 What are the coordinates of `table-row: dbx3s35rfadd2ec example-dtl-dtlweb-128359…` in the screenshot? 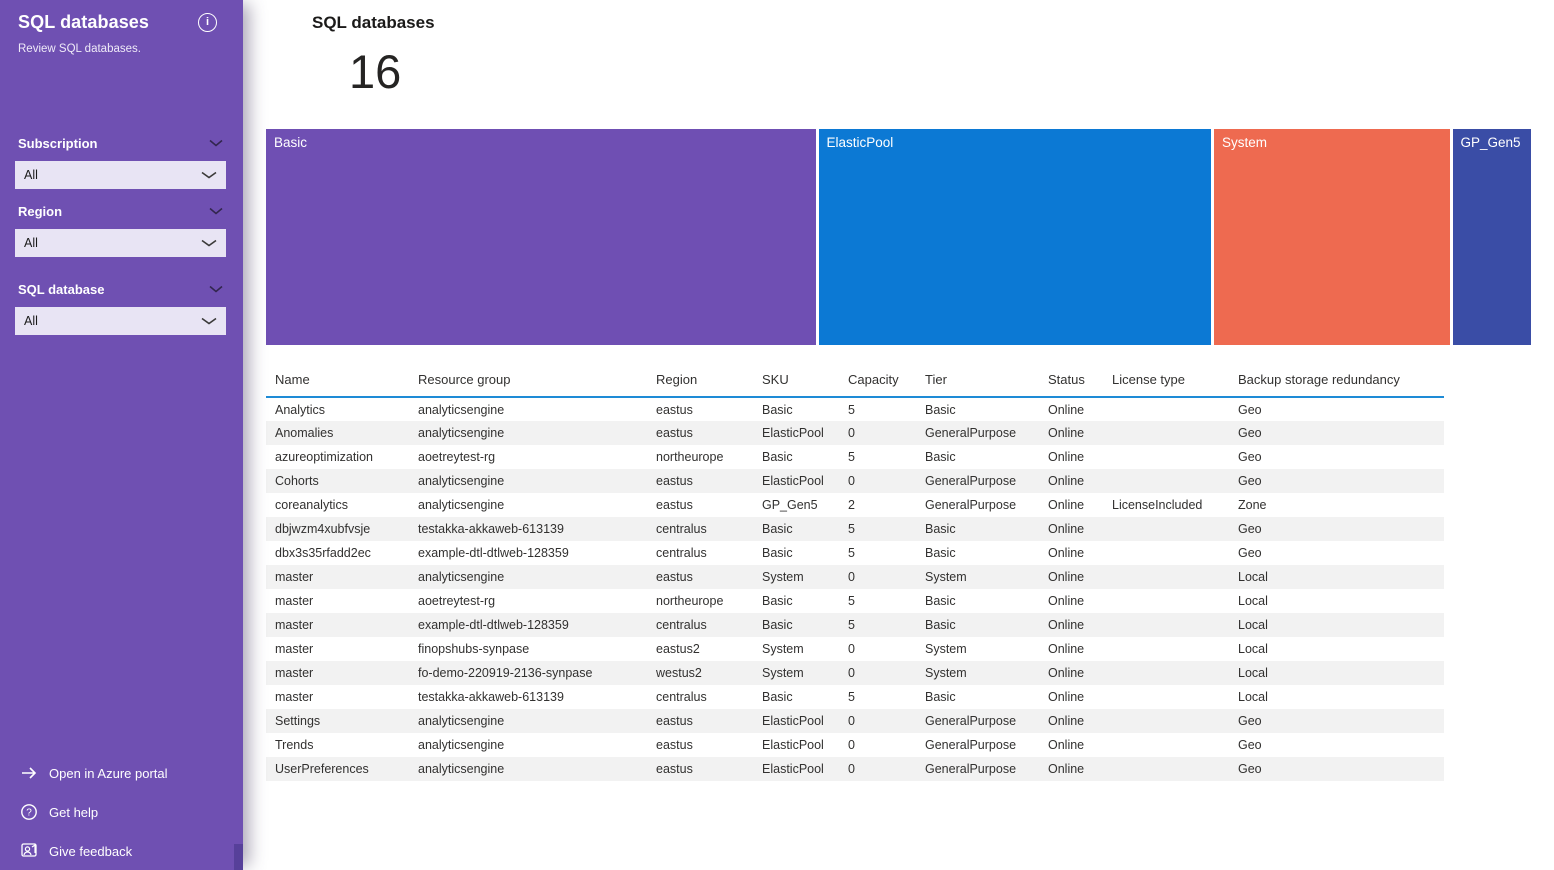 It's located at (855, 553).